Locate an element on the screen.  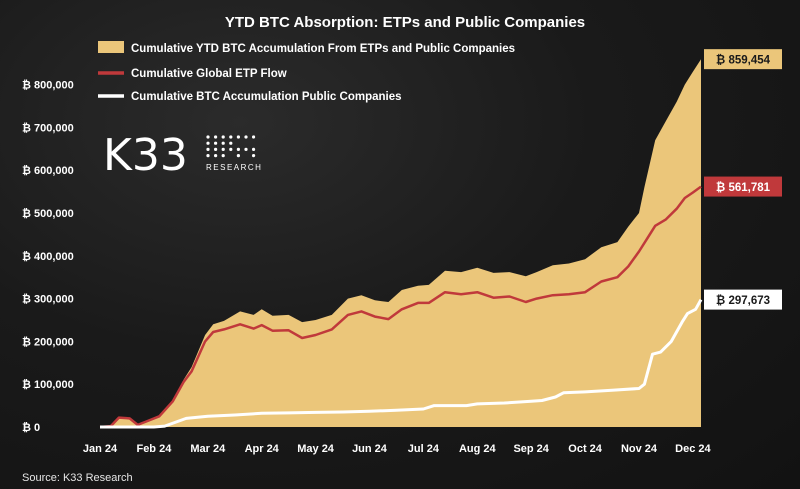
k33-logo: K33 RESEARCH is located at coordinates (182, 155).